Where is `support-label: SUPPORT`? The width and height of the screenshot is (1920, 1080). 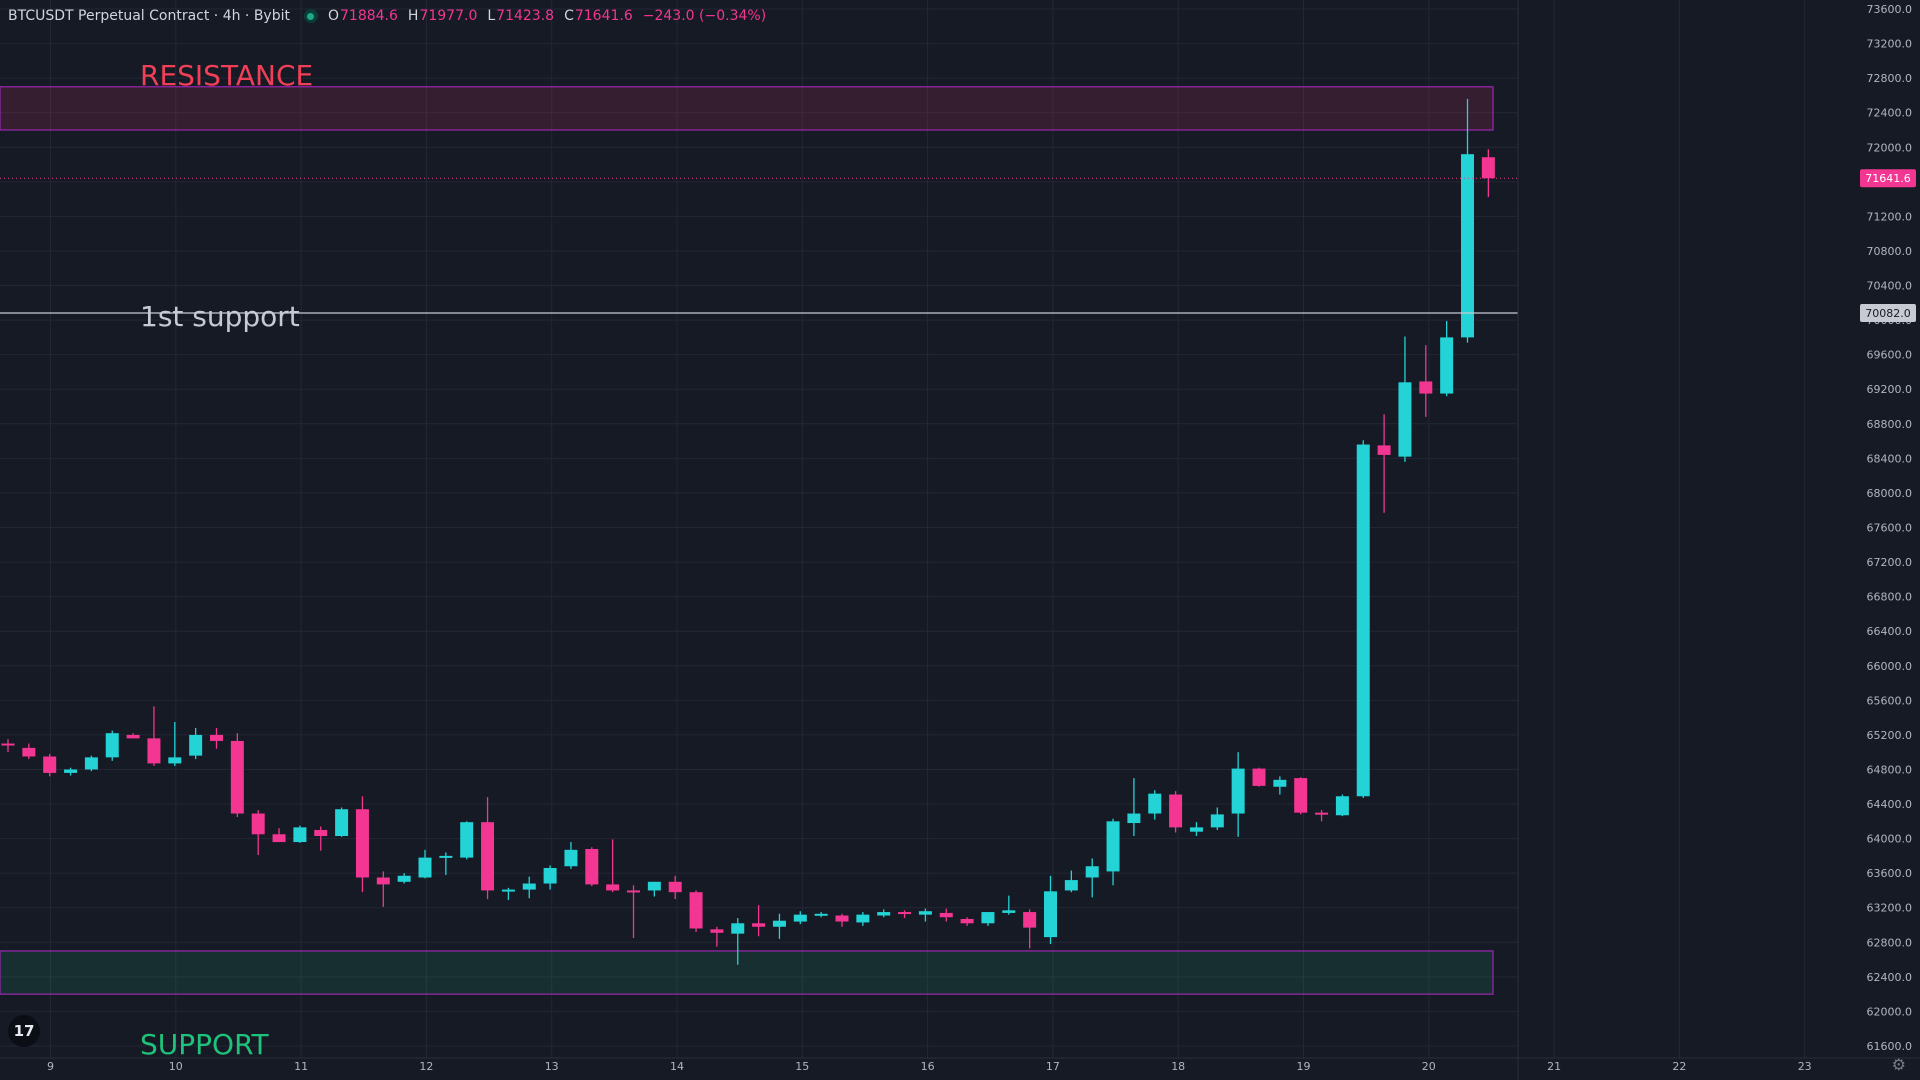 support-label: SUPPORT is located at coordinates (204, 1044).